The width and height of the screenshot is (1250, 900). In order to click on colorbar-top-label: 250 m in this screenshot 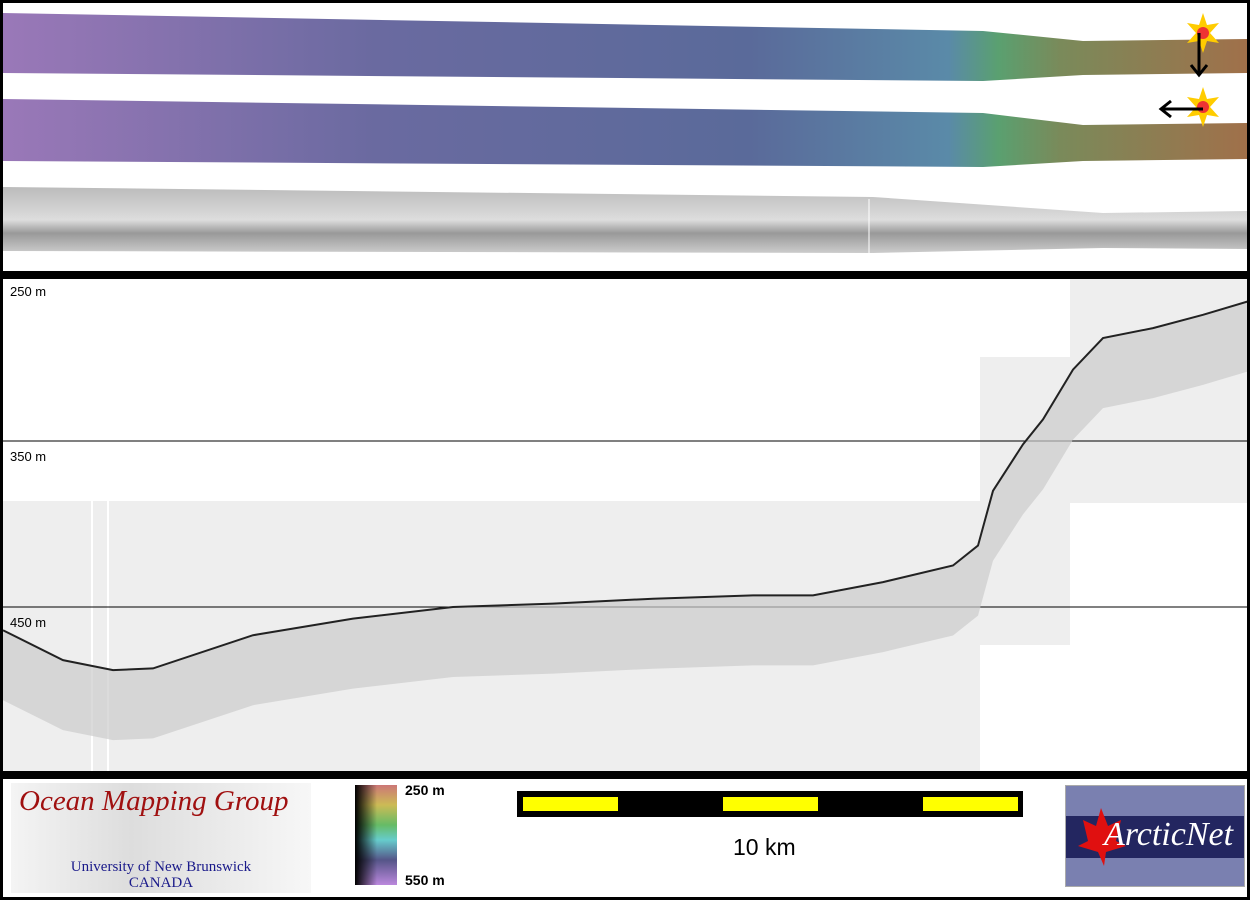, I will do `click(425, 790)`.